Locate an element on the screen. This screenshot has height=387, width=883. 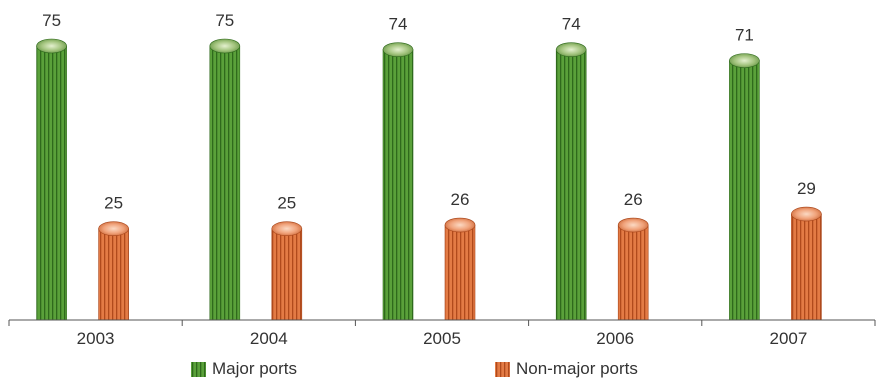
x-axis: 2003 2004 2005 2006 2007 is located at coordinates (442, 333).